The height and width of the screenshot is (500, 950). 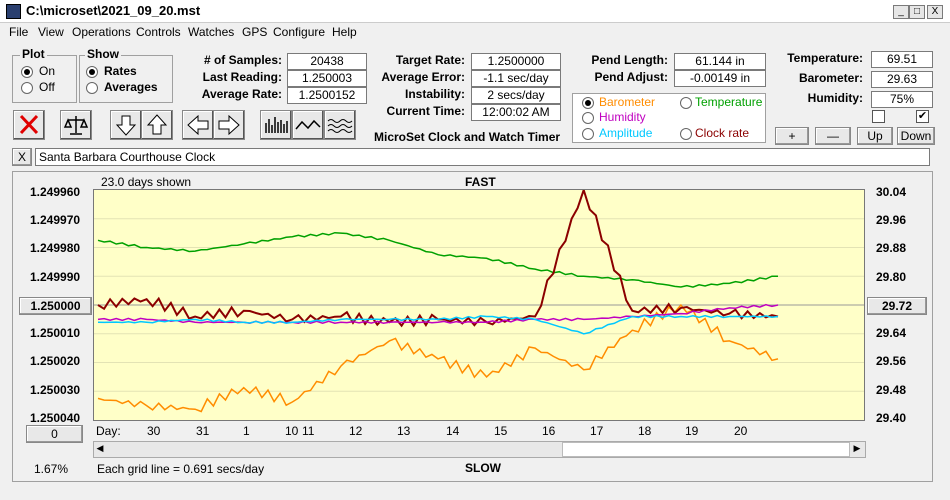 I want to click on stop-button, so click(x=29, y=125).